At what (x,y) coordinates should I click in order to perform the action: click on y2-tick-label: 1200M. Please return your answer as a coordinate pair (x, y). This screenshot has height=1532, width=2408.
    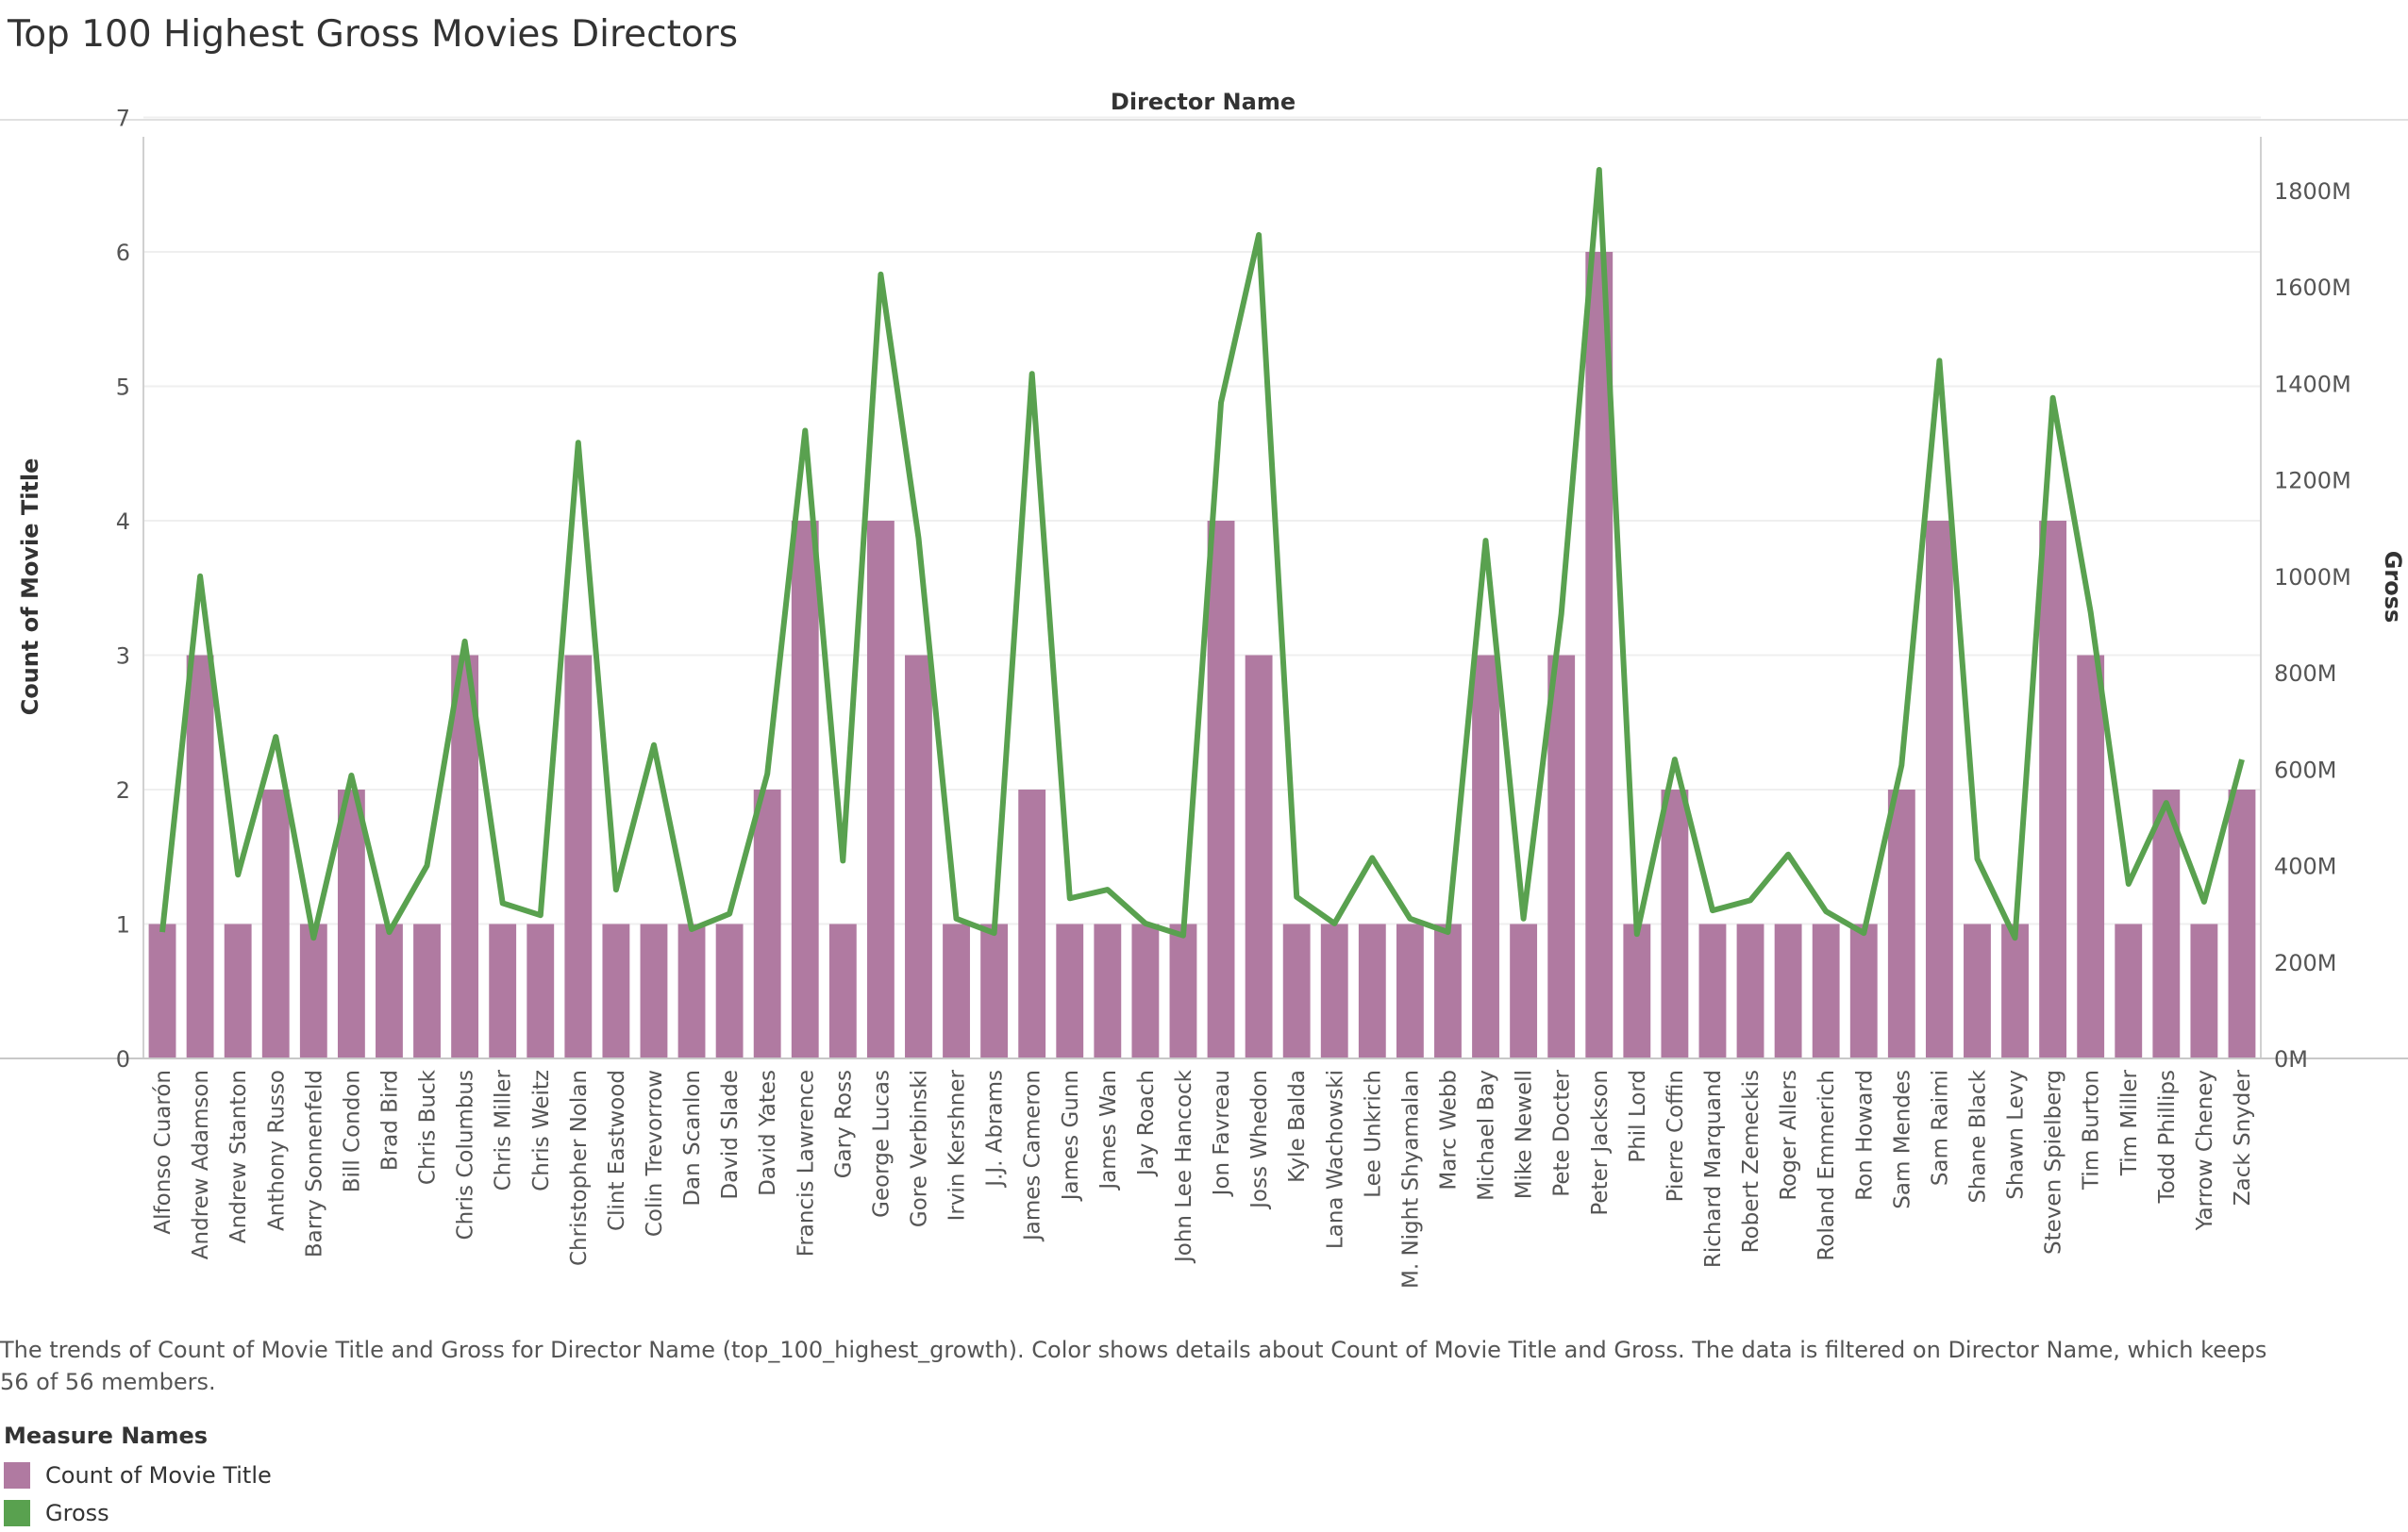
    Looking at the image, I should click on (2312, 481).